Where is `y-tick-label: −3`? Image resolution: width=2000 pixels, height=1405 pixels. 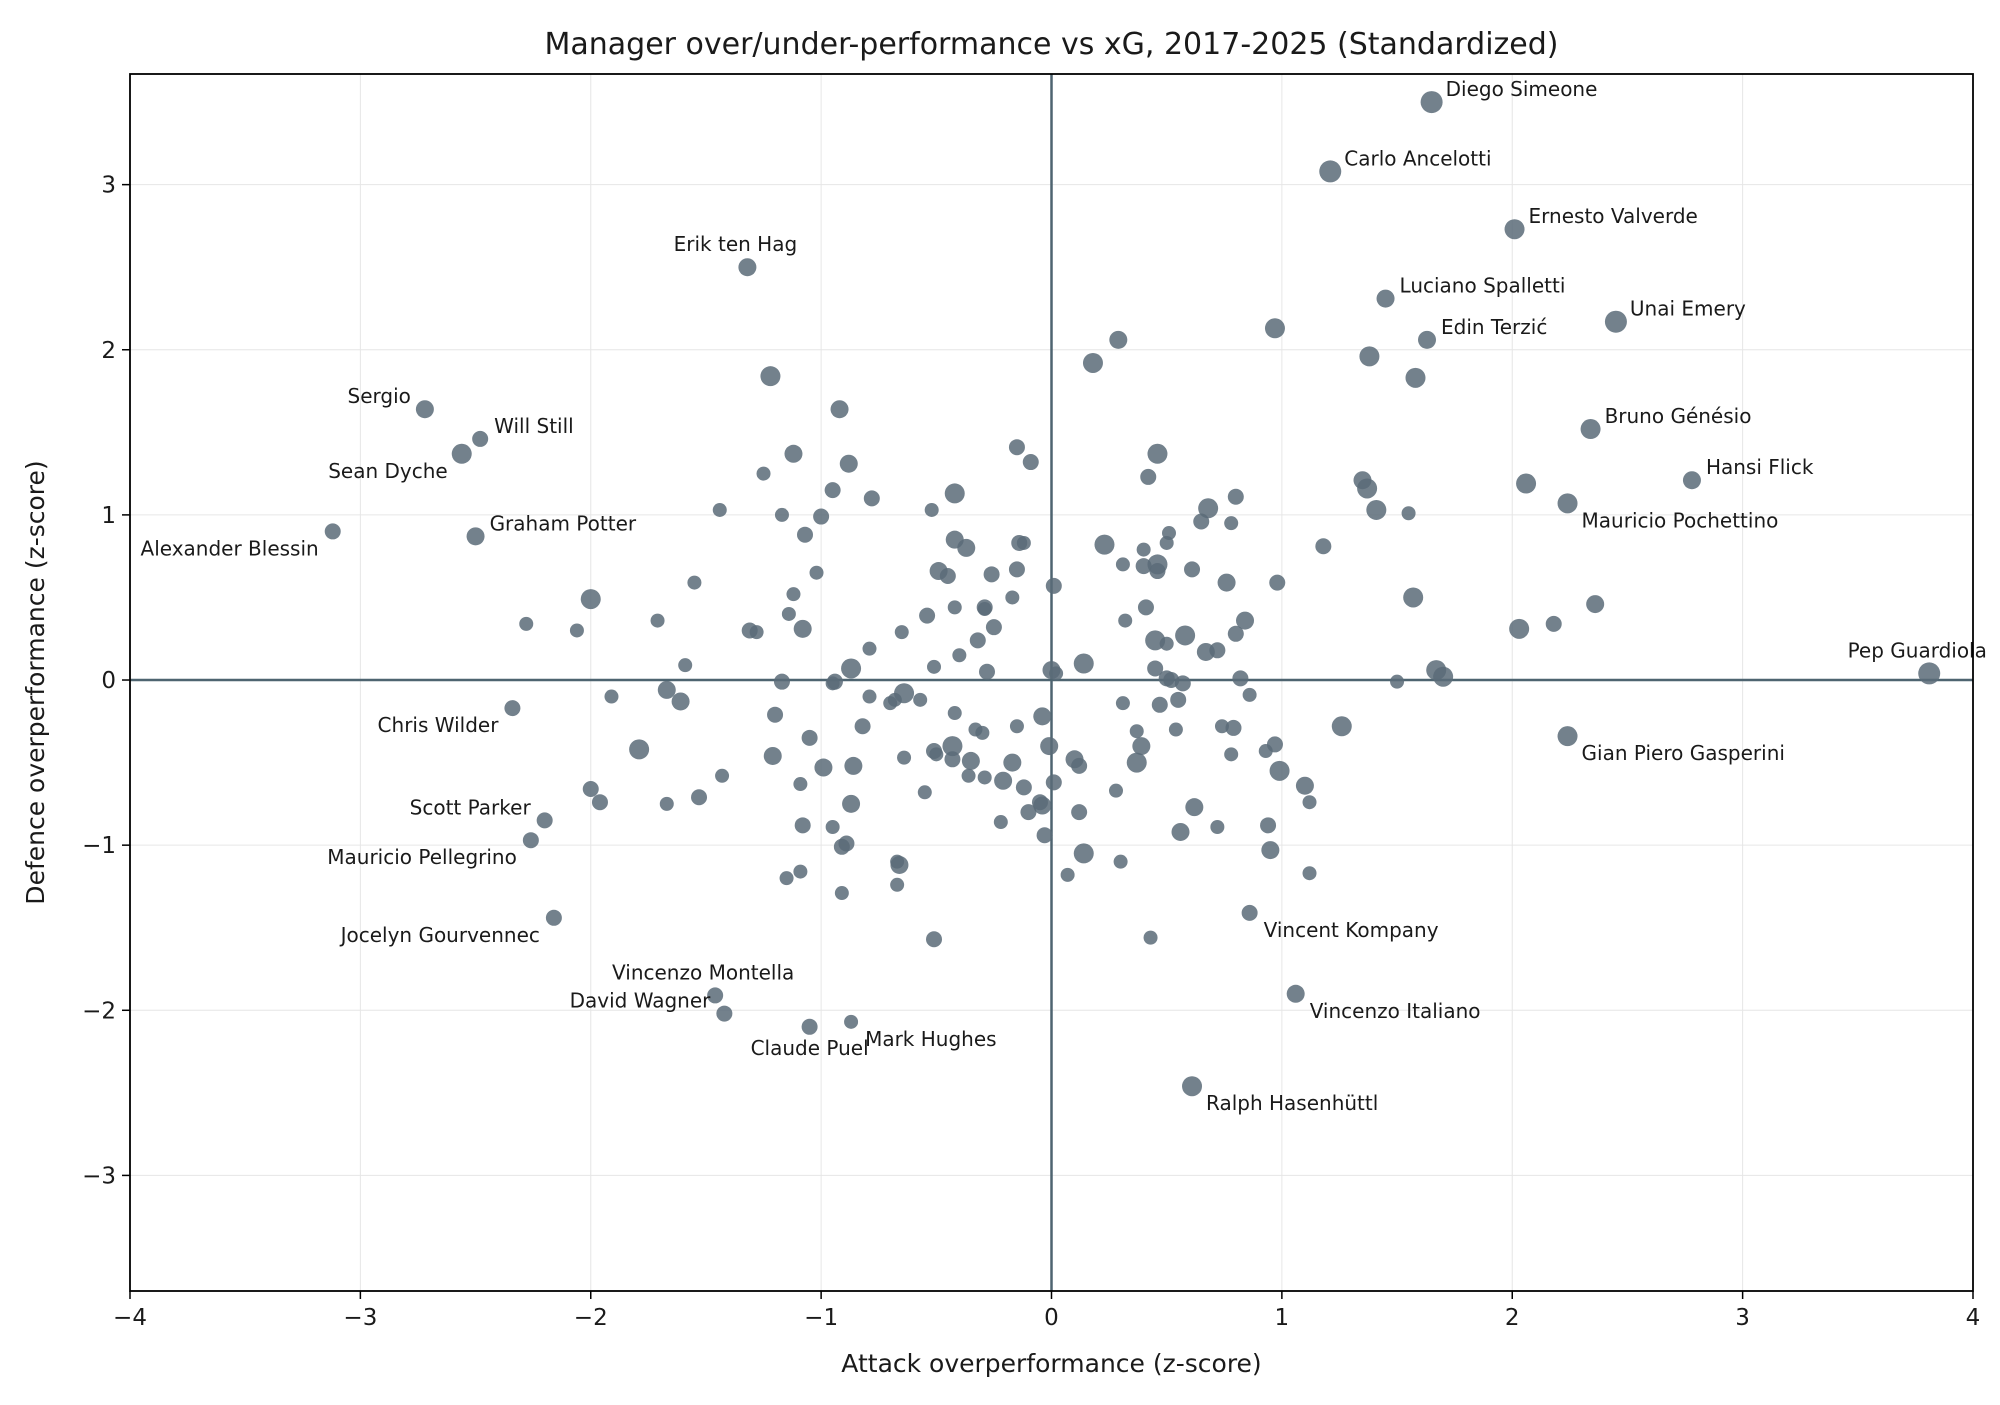
y-tick-label: −3 is located at coordinates (99, 1176).